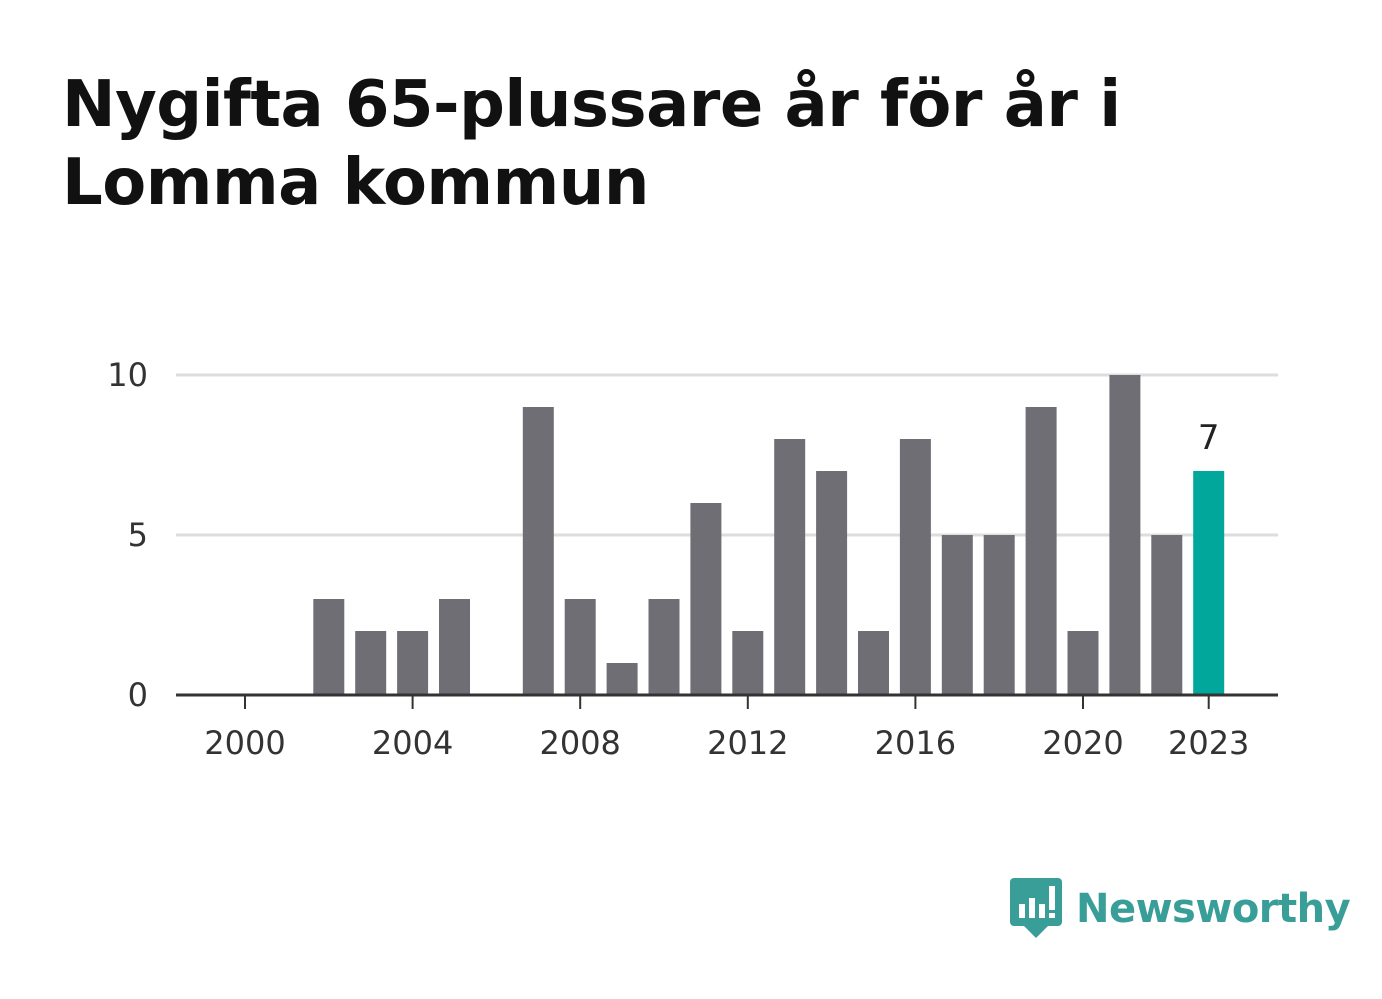 This screenshot has width=1382, height=999. Describe the element at coordinates (1125, 535) in the screenshot. I see `bar-2021` at that location.